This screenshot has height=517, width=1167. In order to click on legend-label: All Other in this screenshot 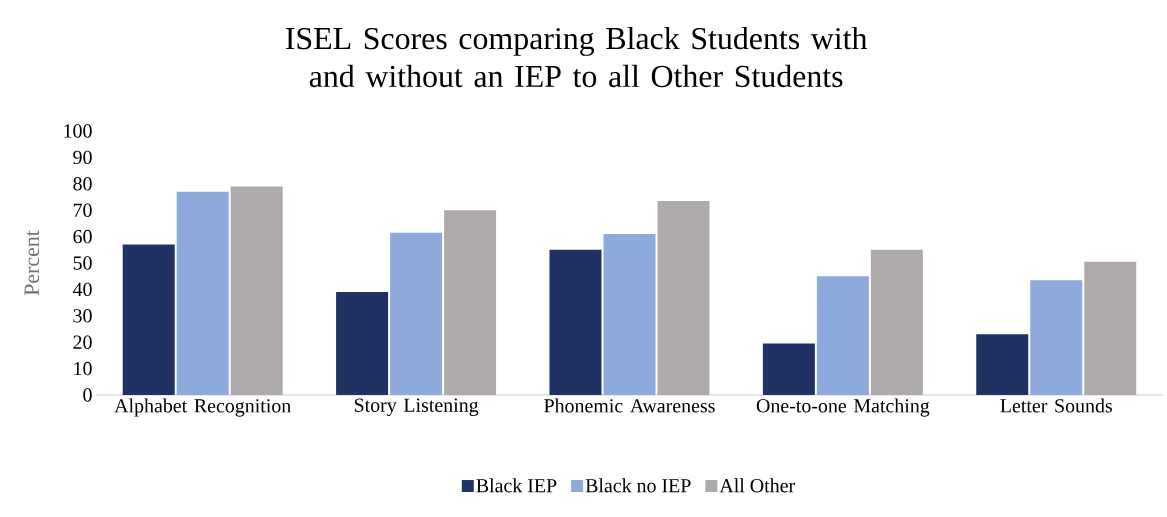, I will do `click(757, 485)`.